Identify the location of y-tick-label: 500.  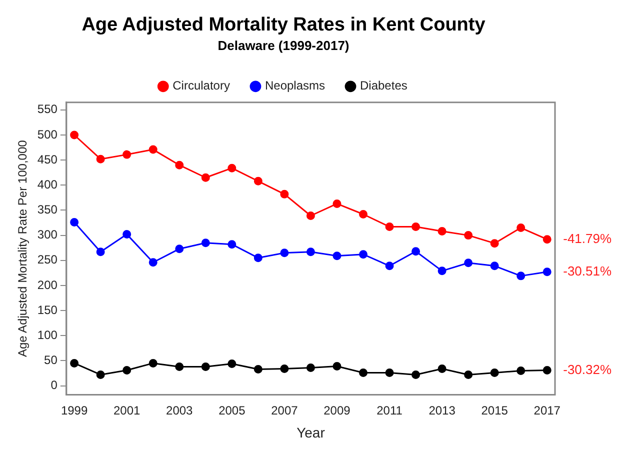
(47, 134).